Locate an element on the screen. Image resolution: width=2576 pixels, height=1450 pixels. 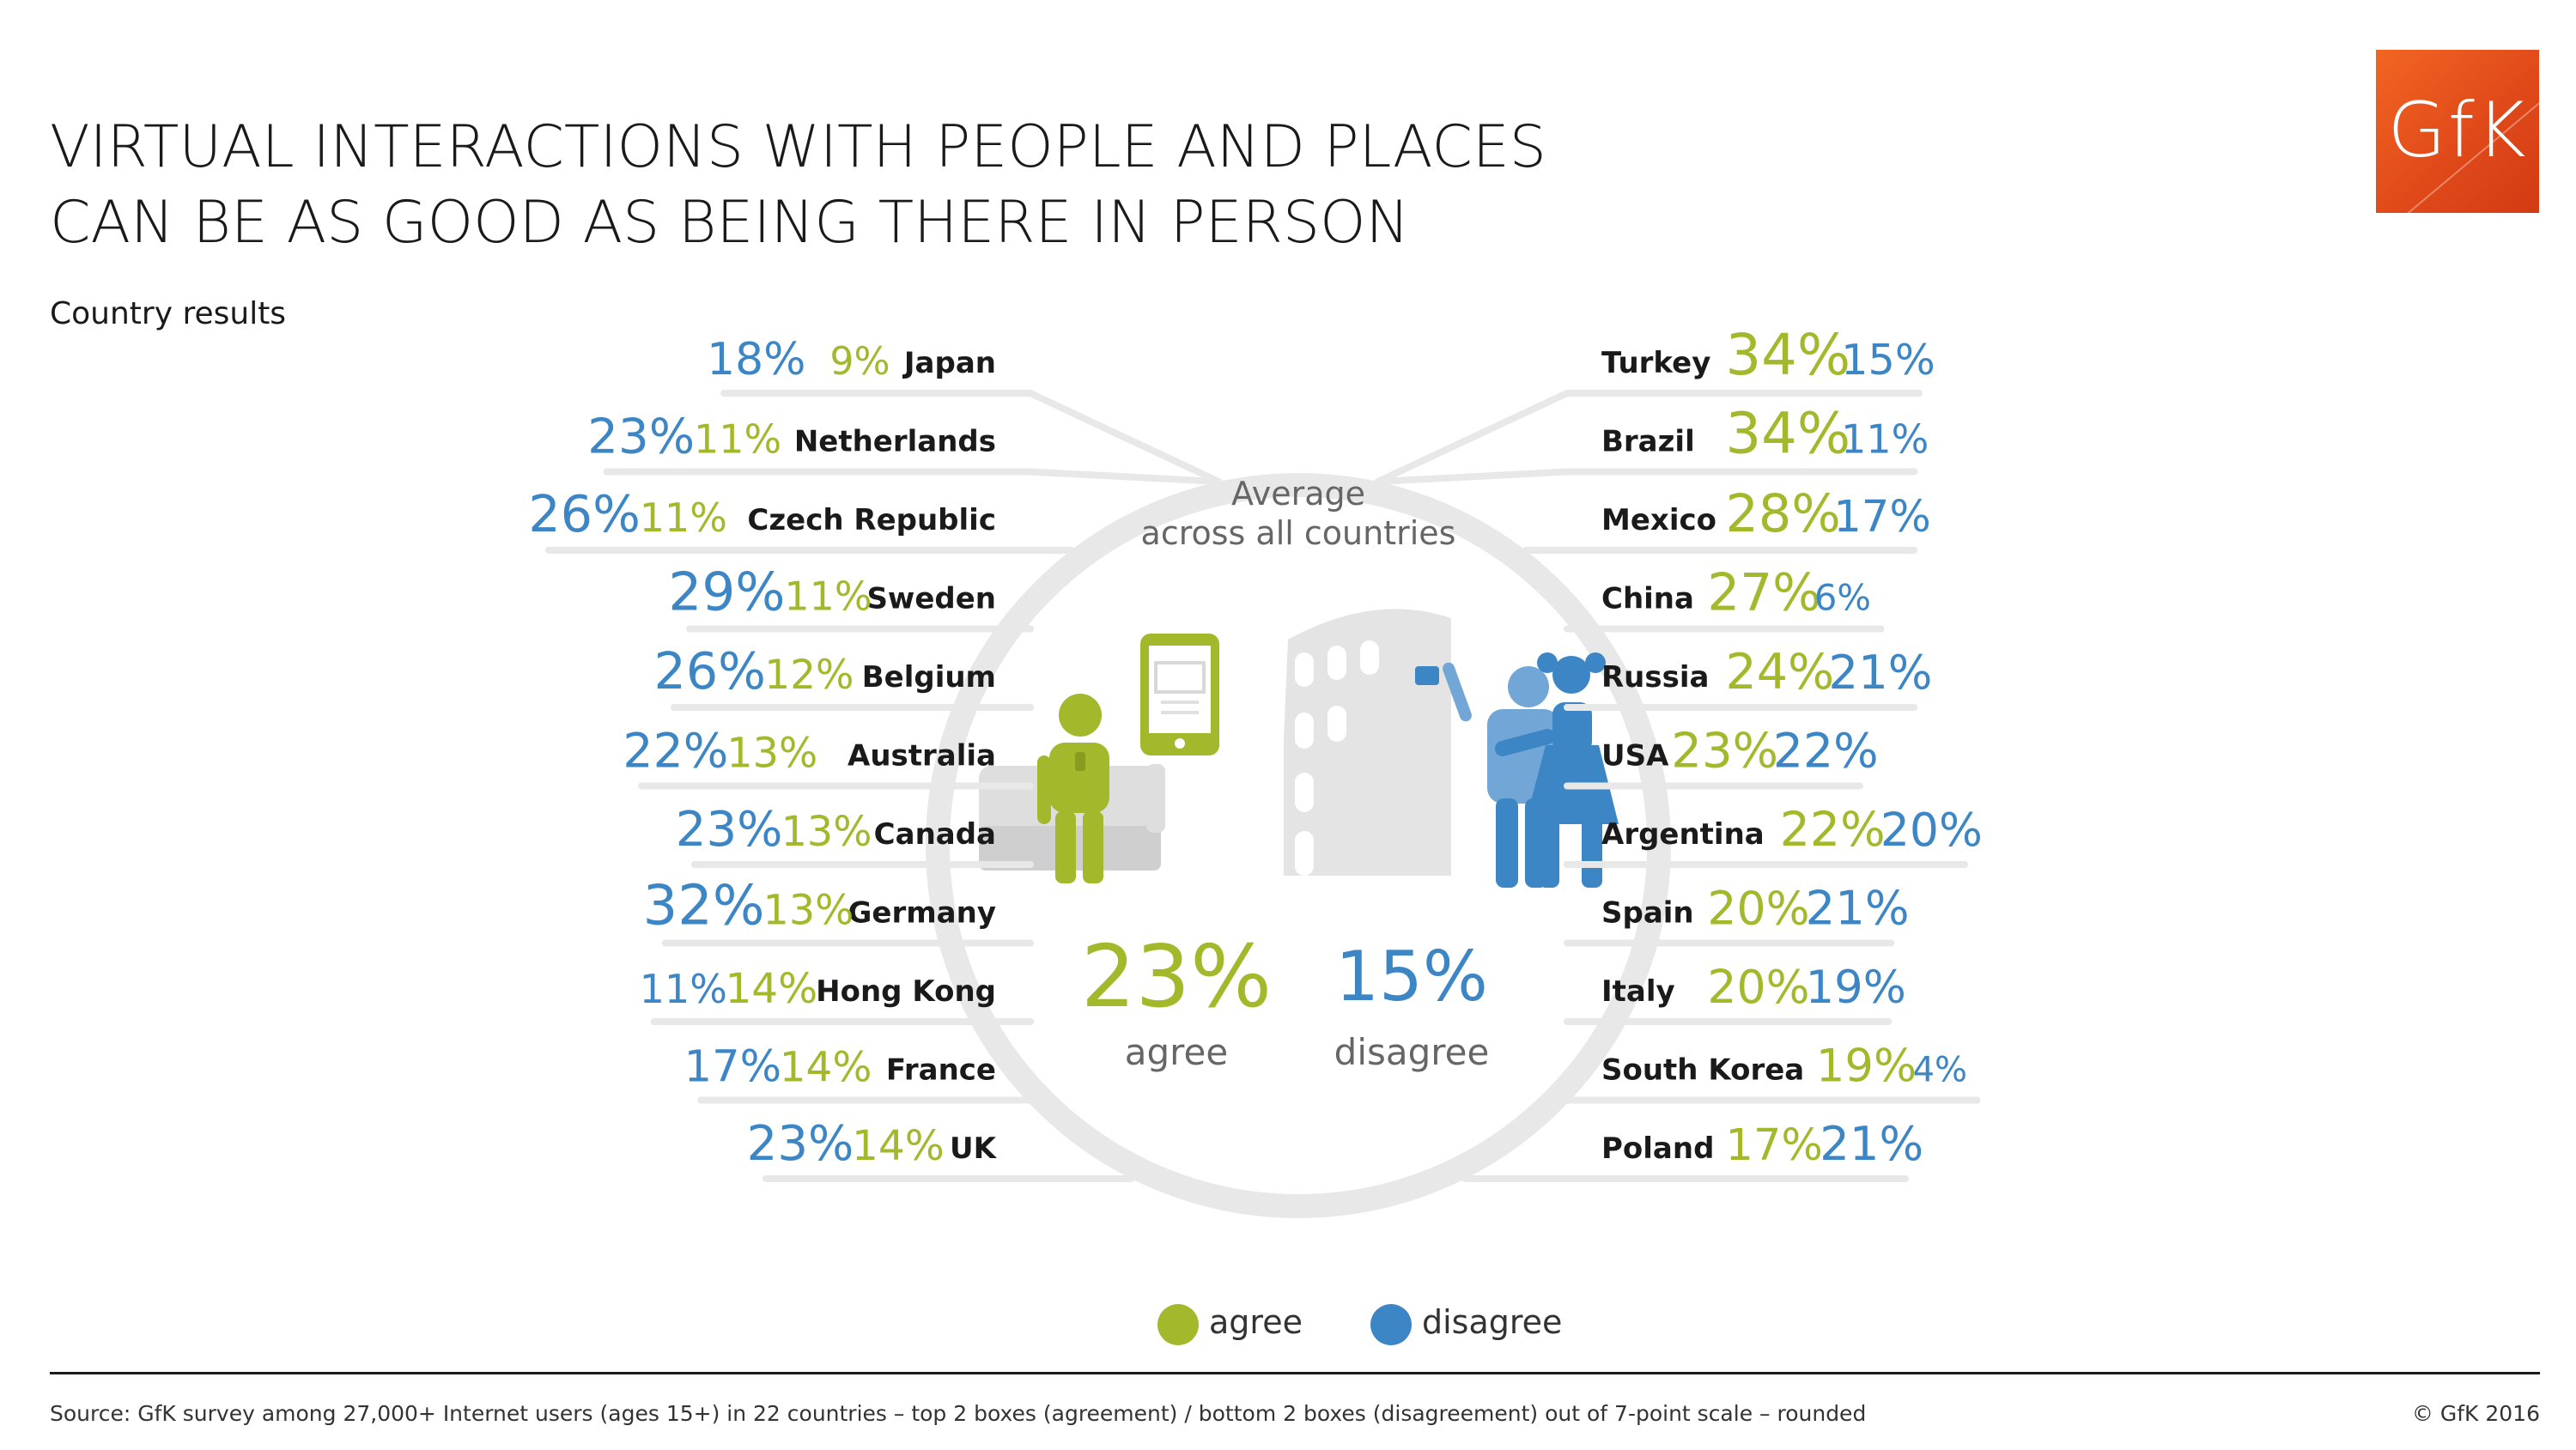
agree-value-germany: 13% is located at coordinates (808, 912).